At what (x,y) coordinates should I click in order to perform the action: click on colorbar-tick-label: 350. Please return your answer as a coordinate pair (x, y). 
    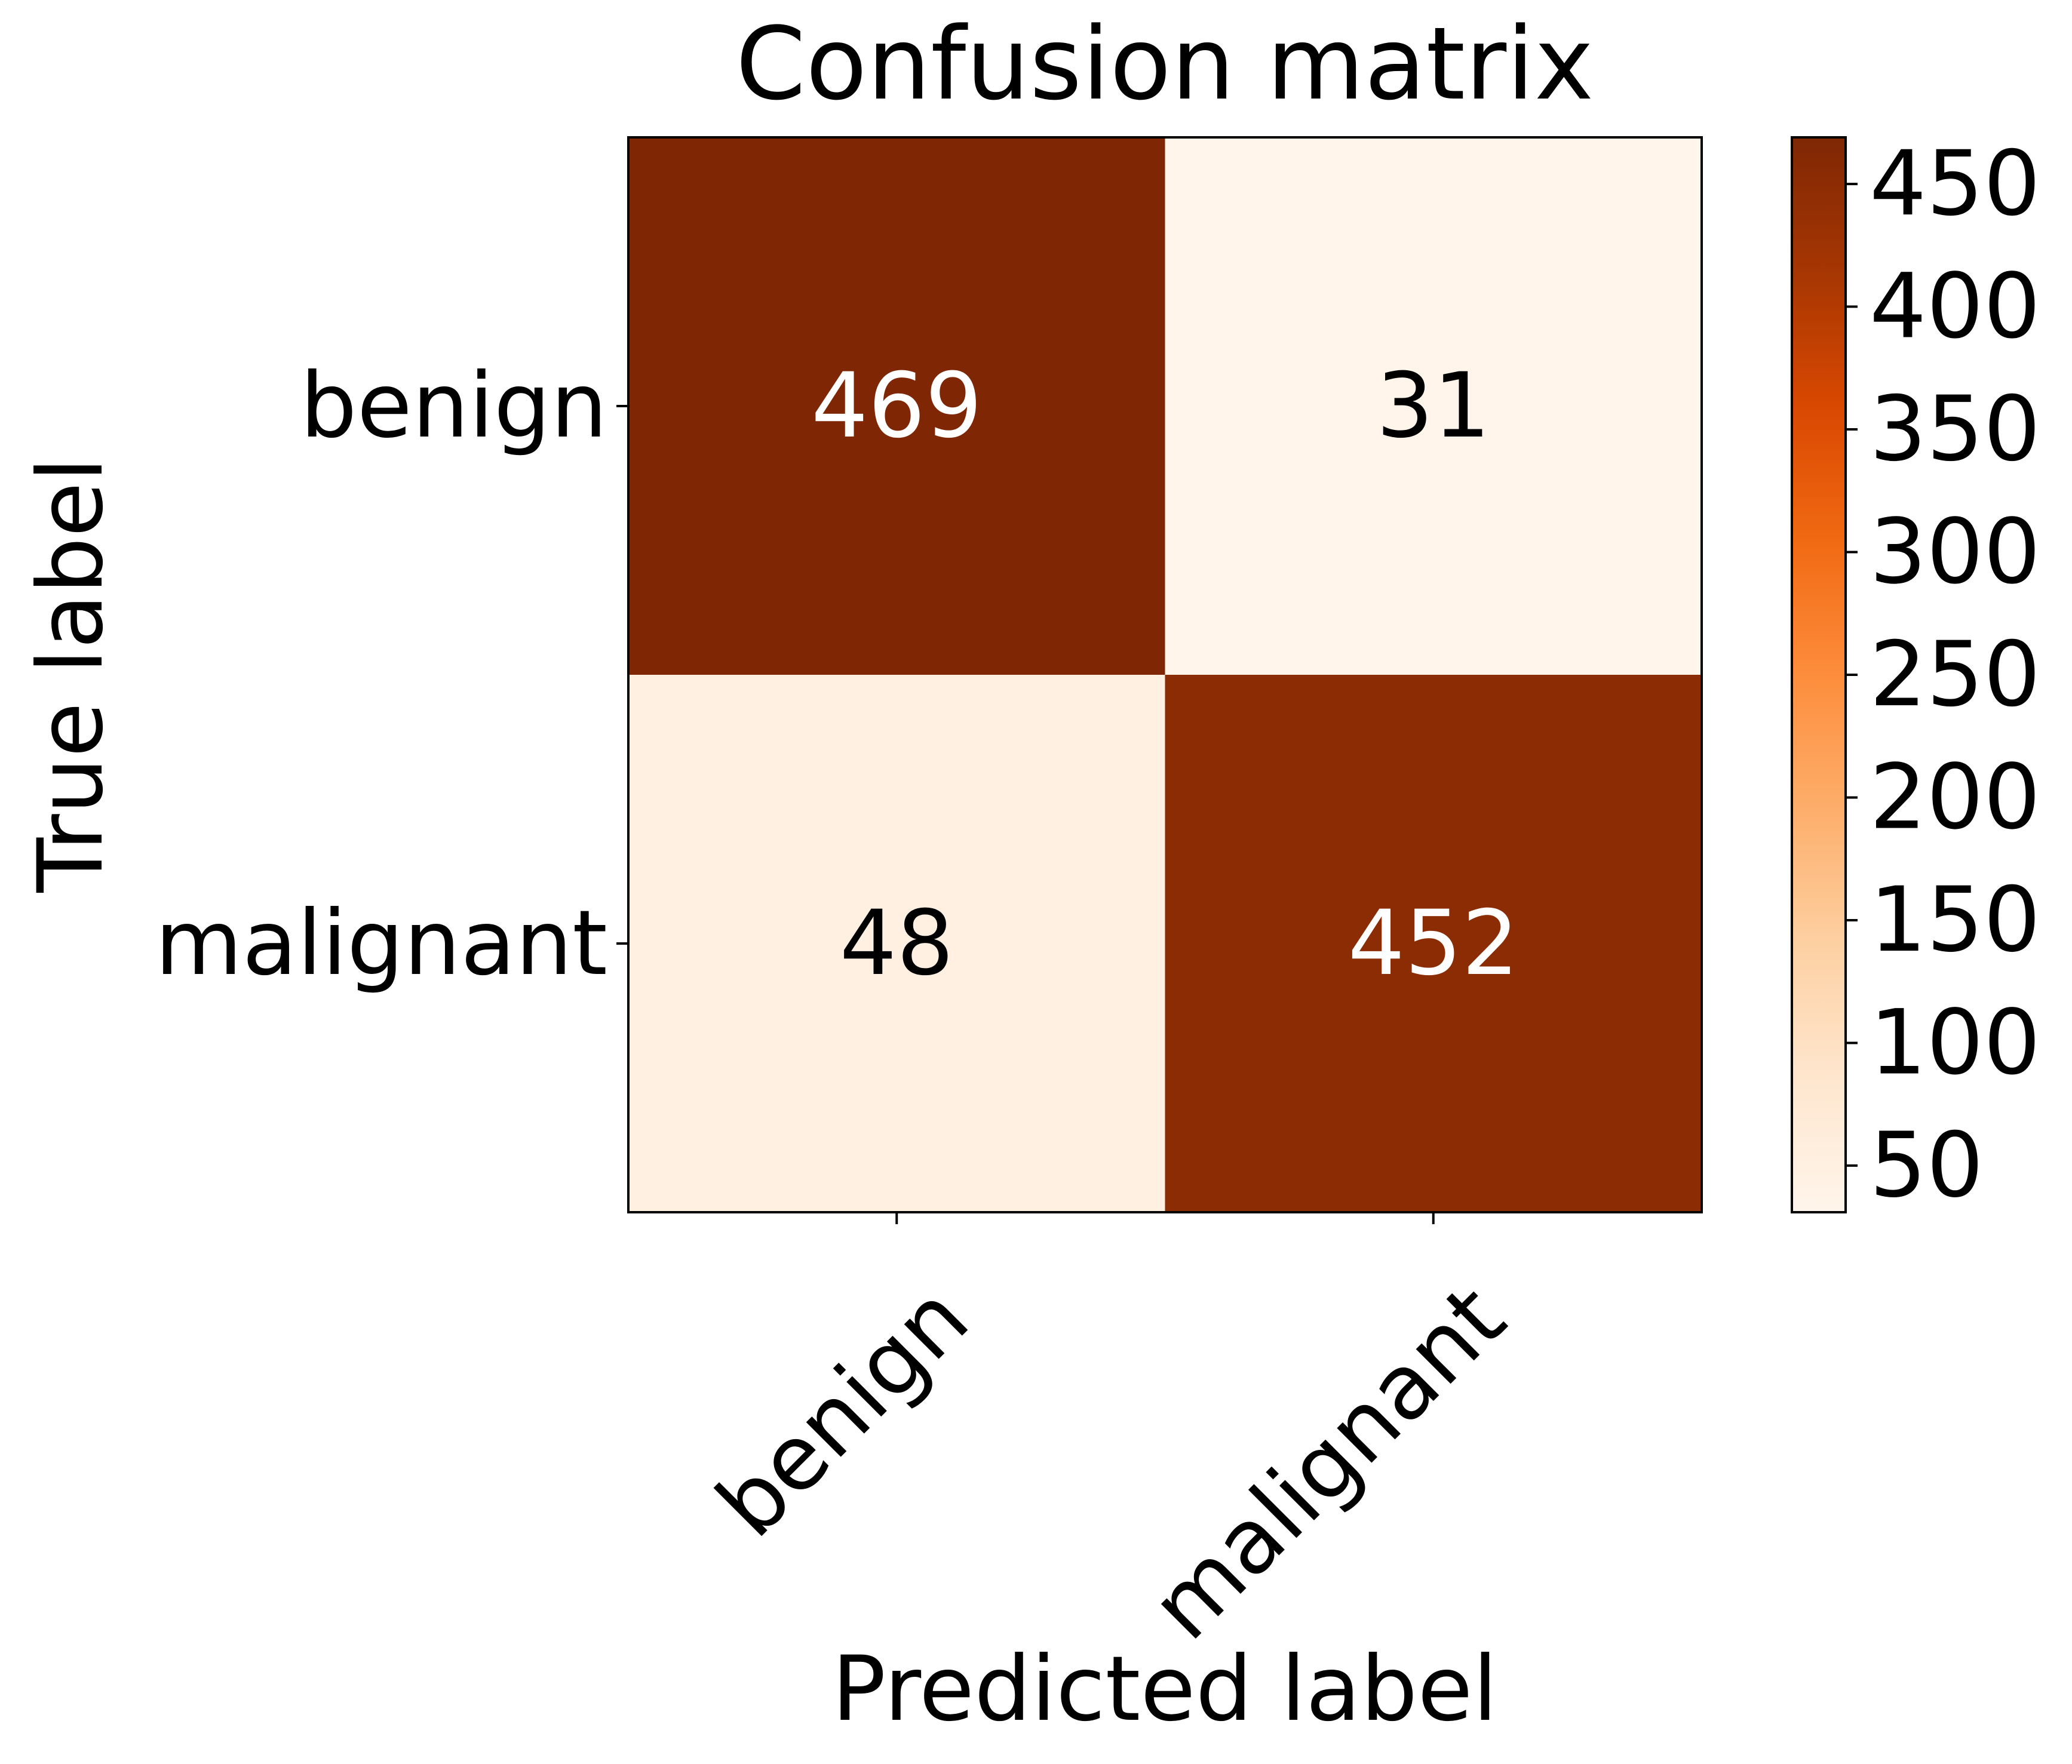
    Looking at the image, I should click on (1955, 429).